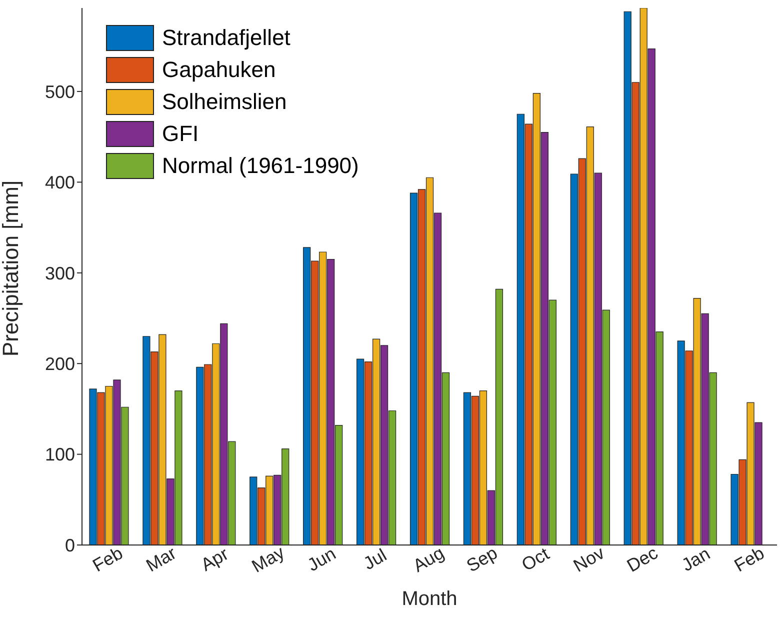 This screenshot has height=635, width=783. Describe the element at coordinates (430, 599) in the screenshot. I see `x-axis-title: Month` at that location.